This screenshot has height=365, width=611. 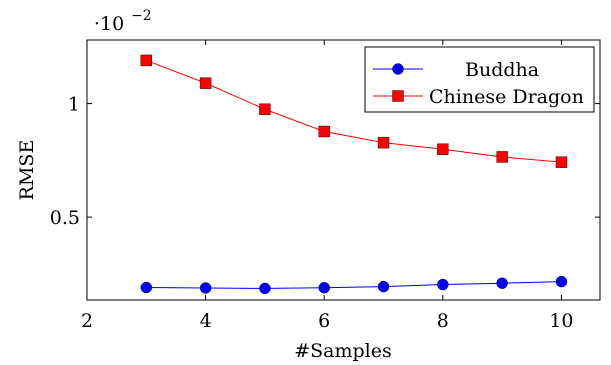 I want to click on x-tick-label: 2, so click(x=87, y=321).